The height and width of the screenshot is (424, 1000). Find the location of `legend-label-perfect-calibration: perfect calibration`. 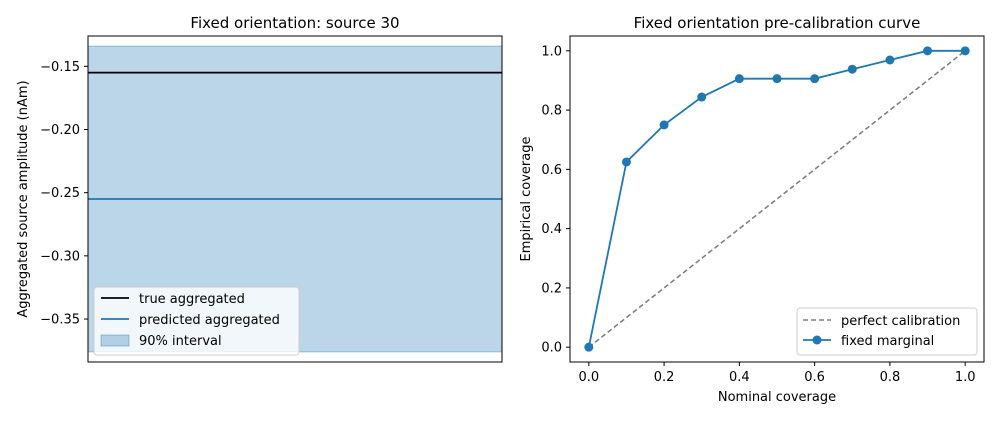

legend-label-perfect-calibration: perfect calibration is located at coordinates (900, 321).